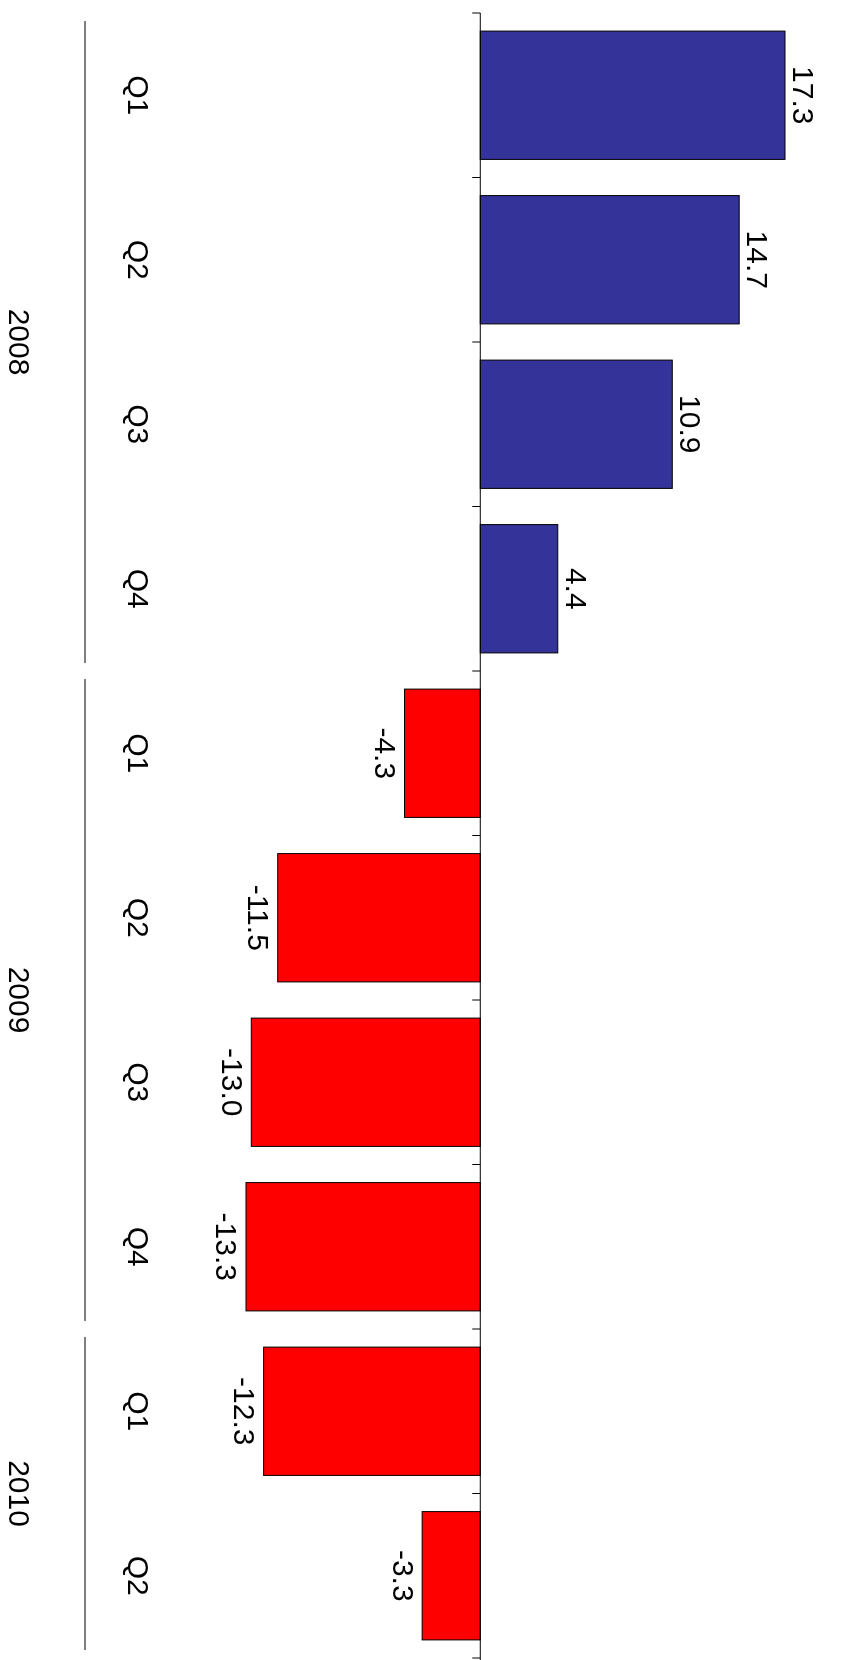  I want to click on data-label: -11.5, so click(259, 917).